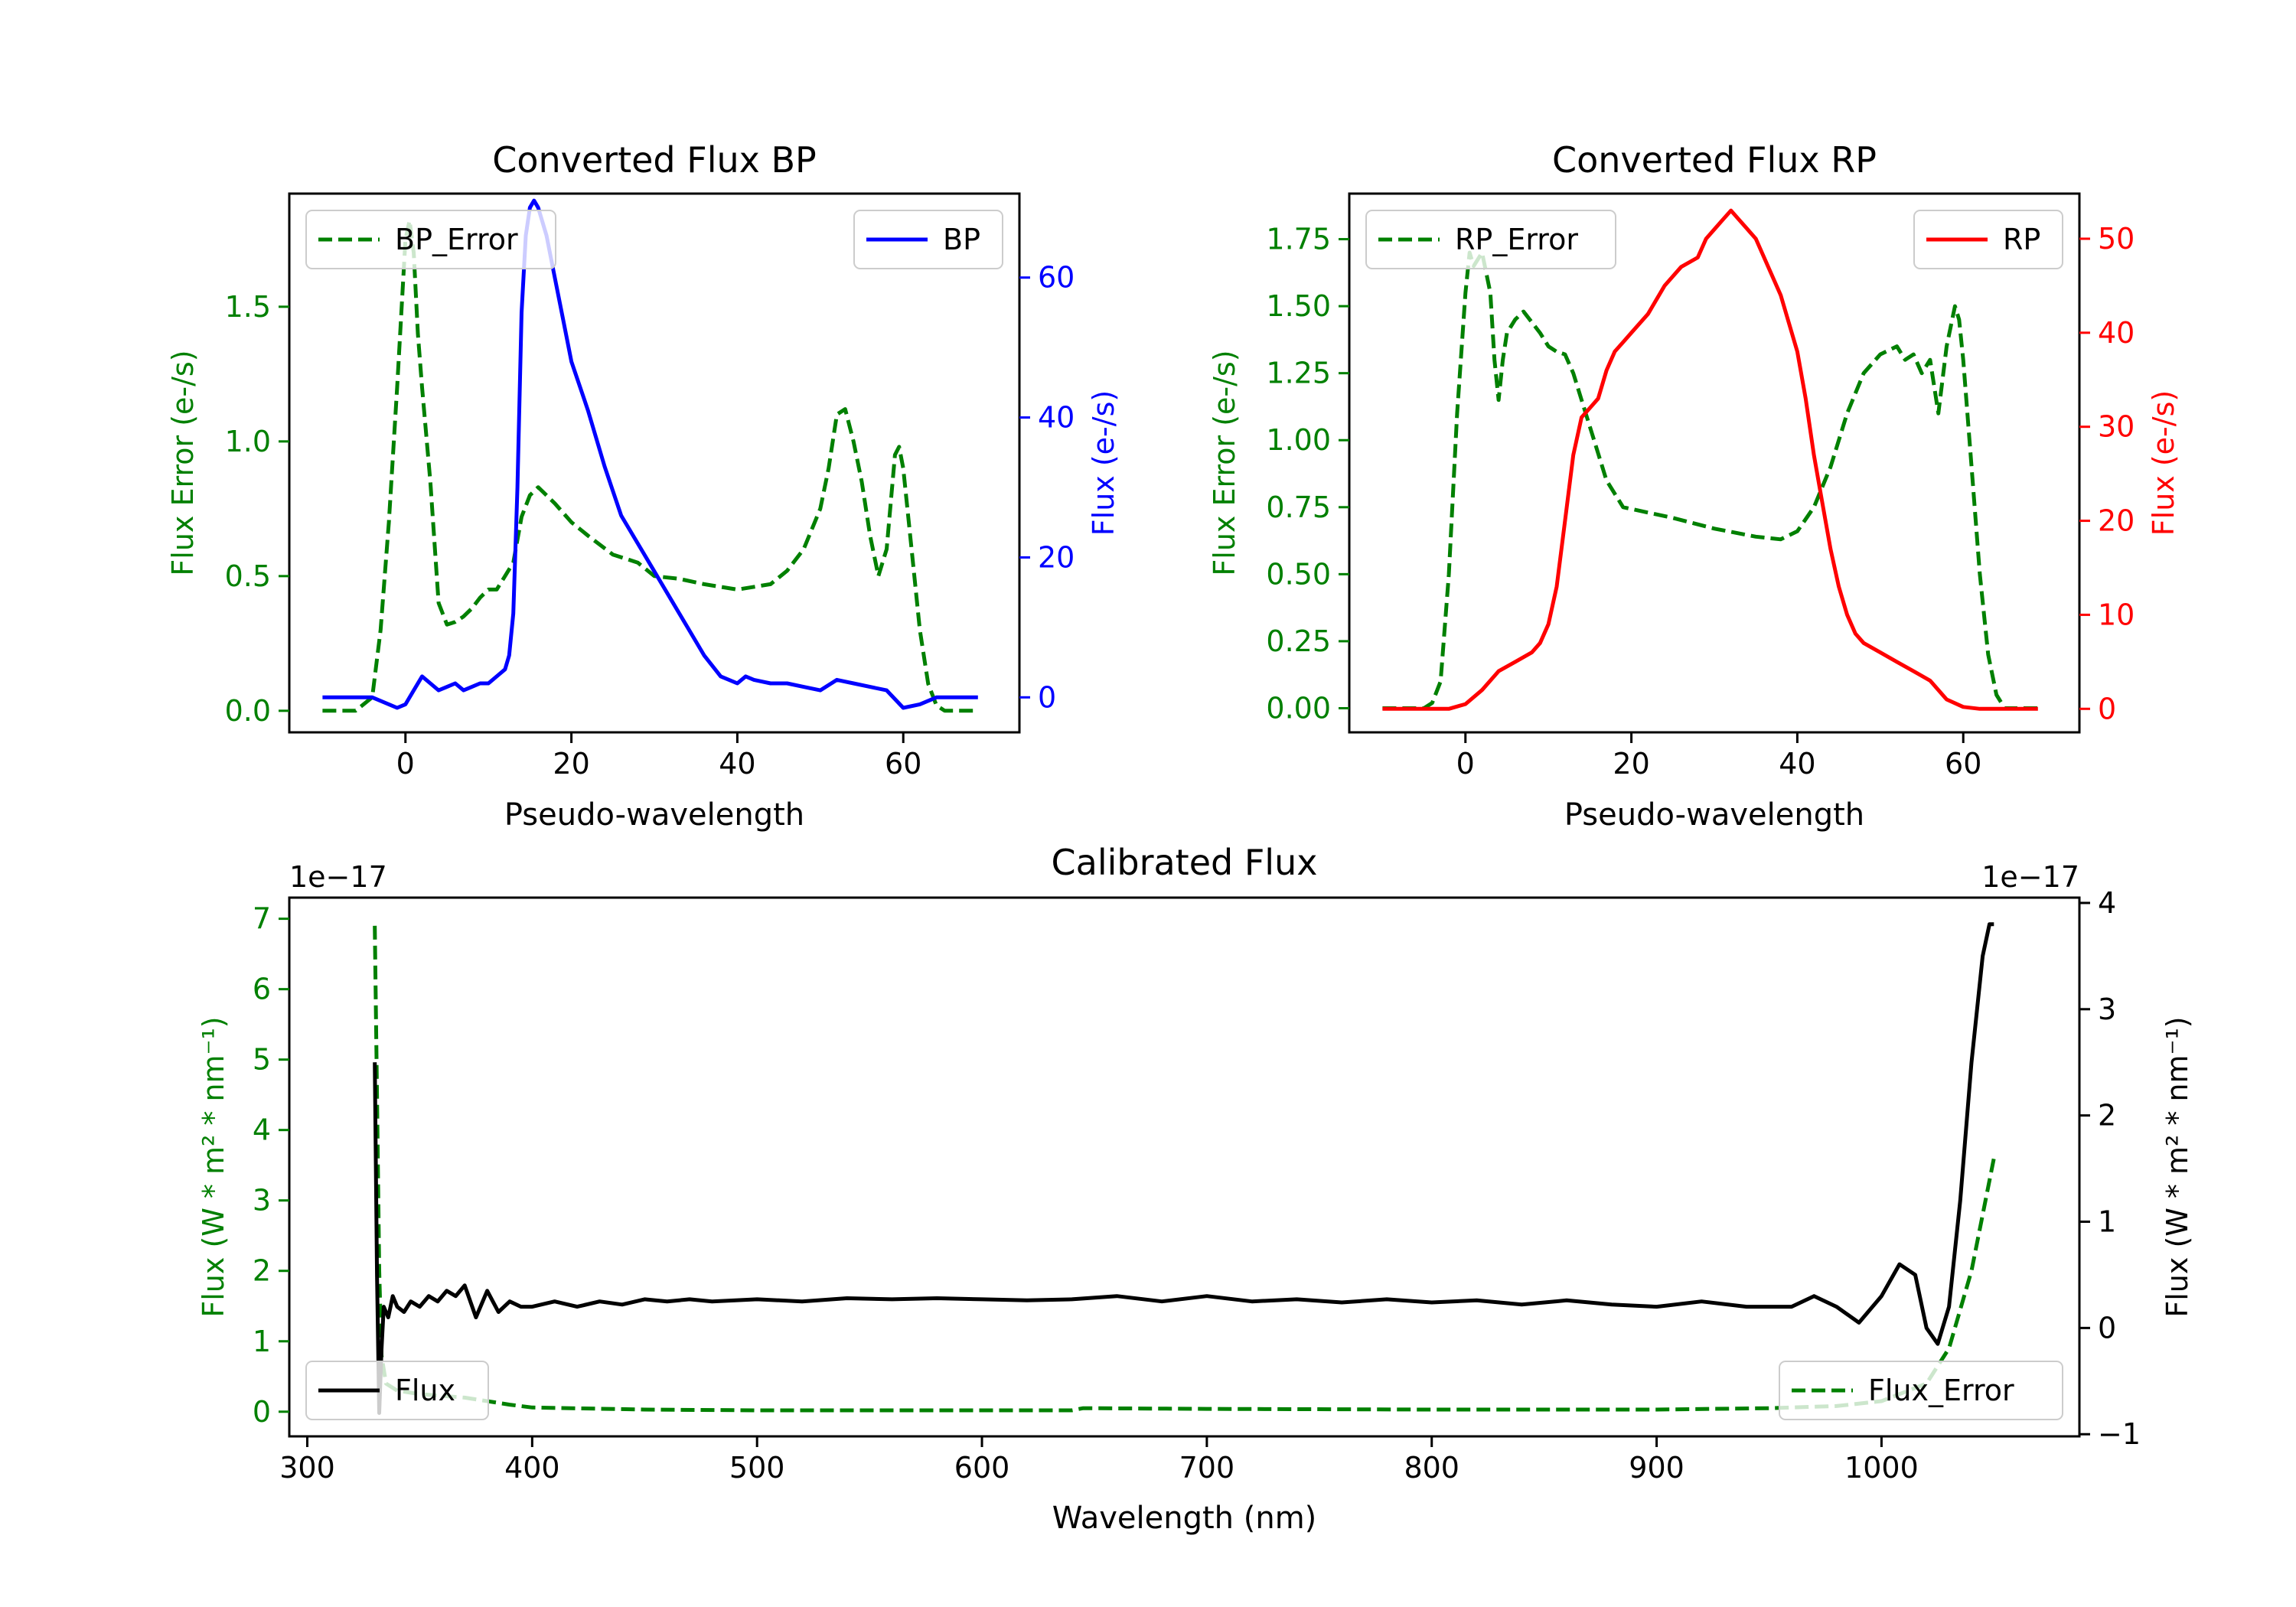 The image size is (2296, 1607). Describe the element at coordinates (757, 1468) in the screenshot. I see `x-tick-label: 500` at that location.